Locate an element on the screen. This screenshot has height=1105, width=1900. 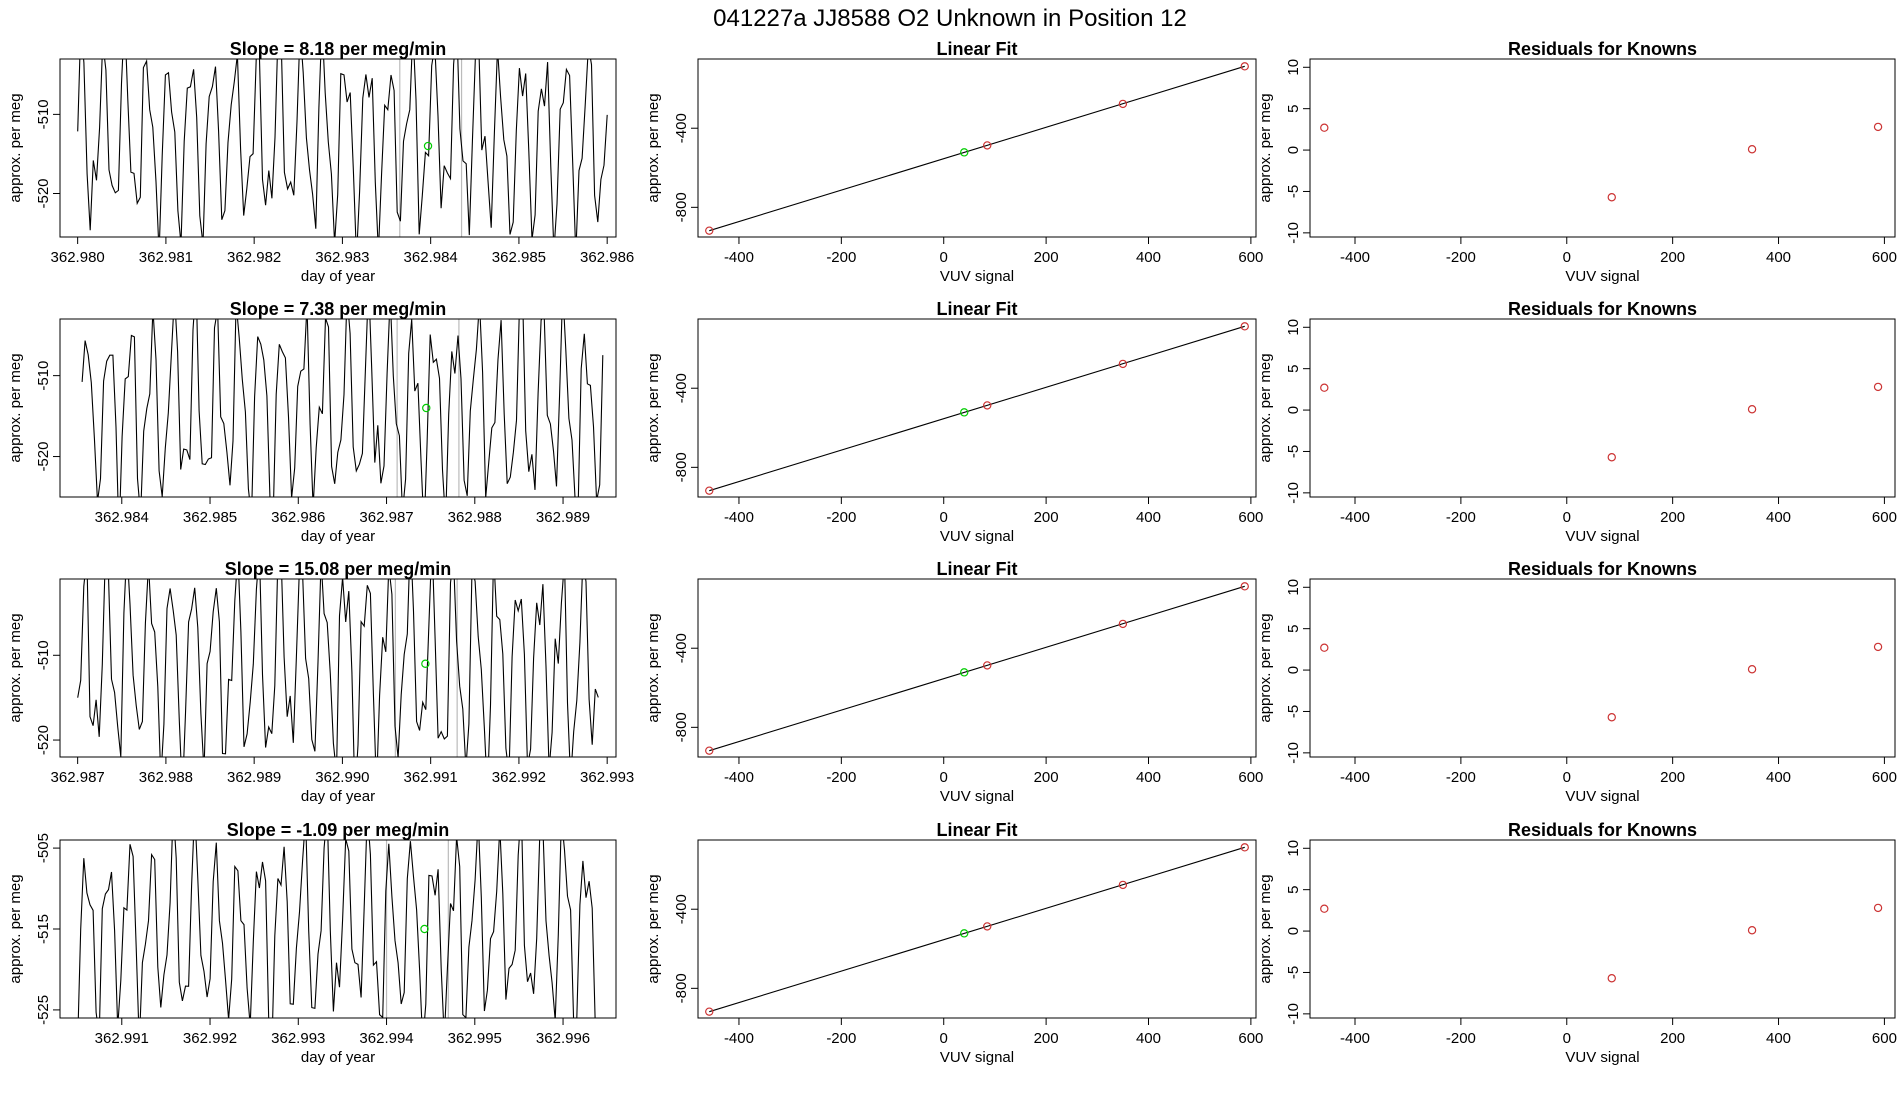
x-tick-label: 362.982 is located at coordinates (254, 257).